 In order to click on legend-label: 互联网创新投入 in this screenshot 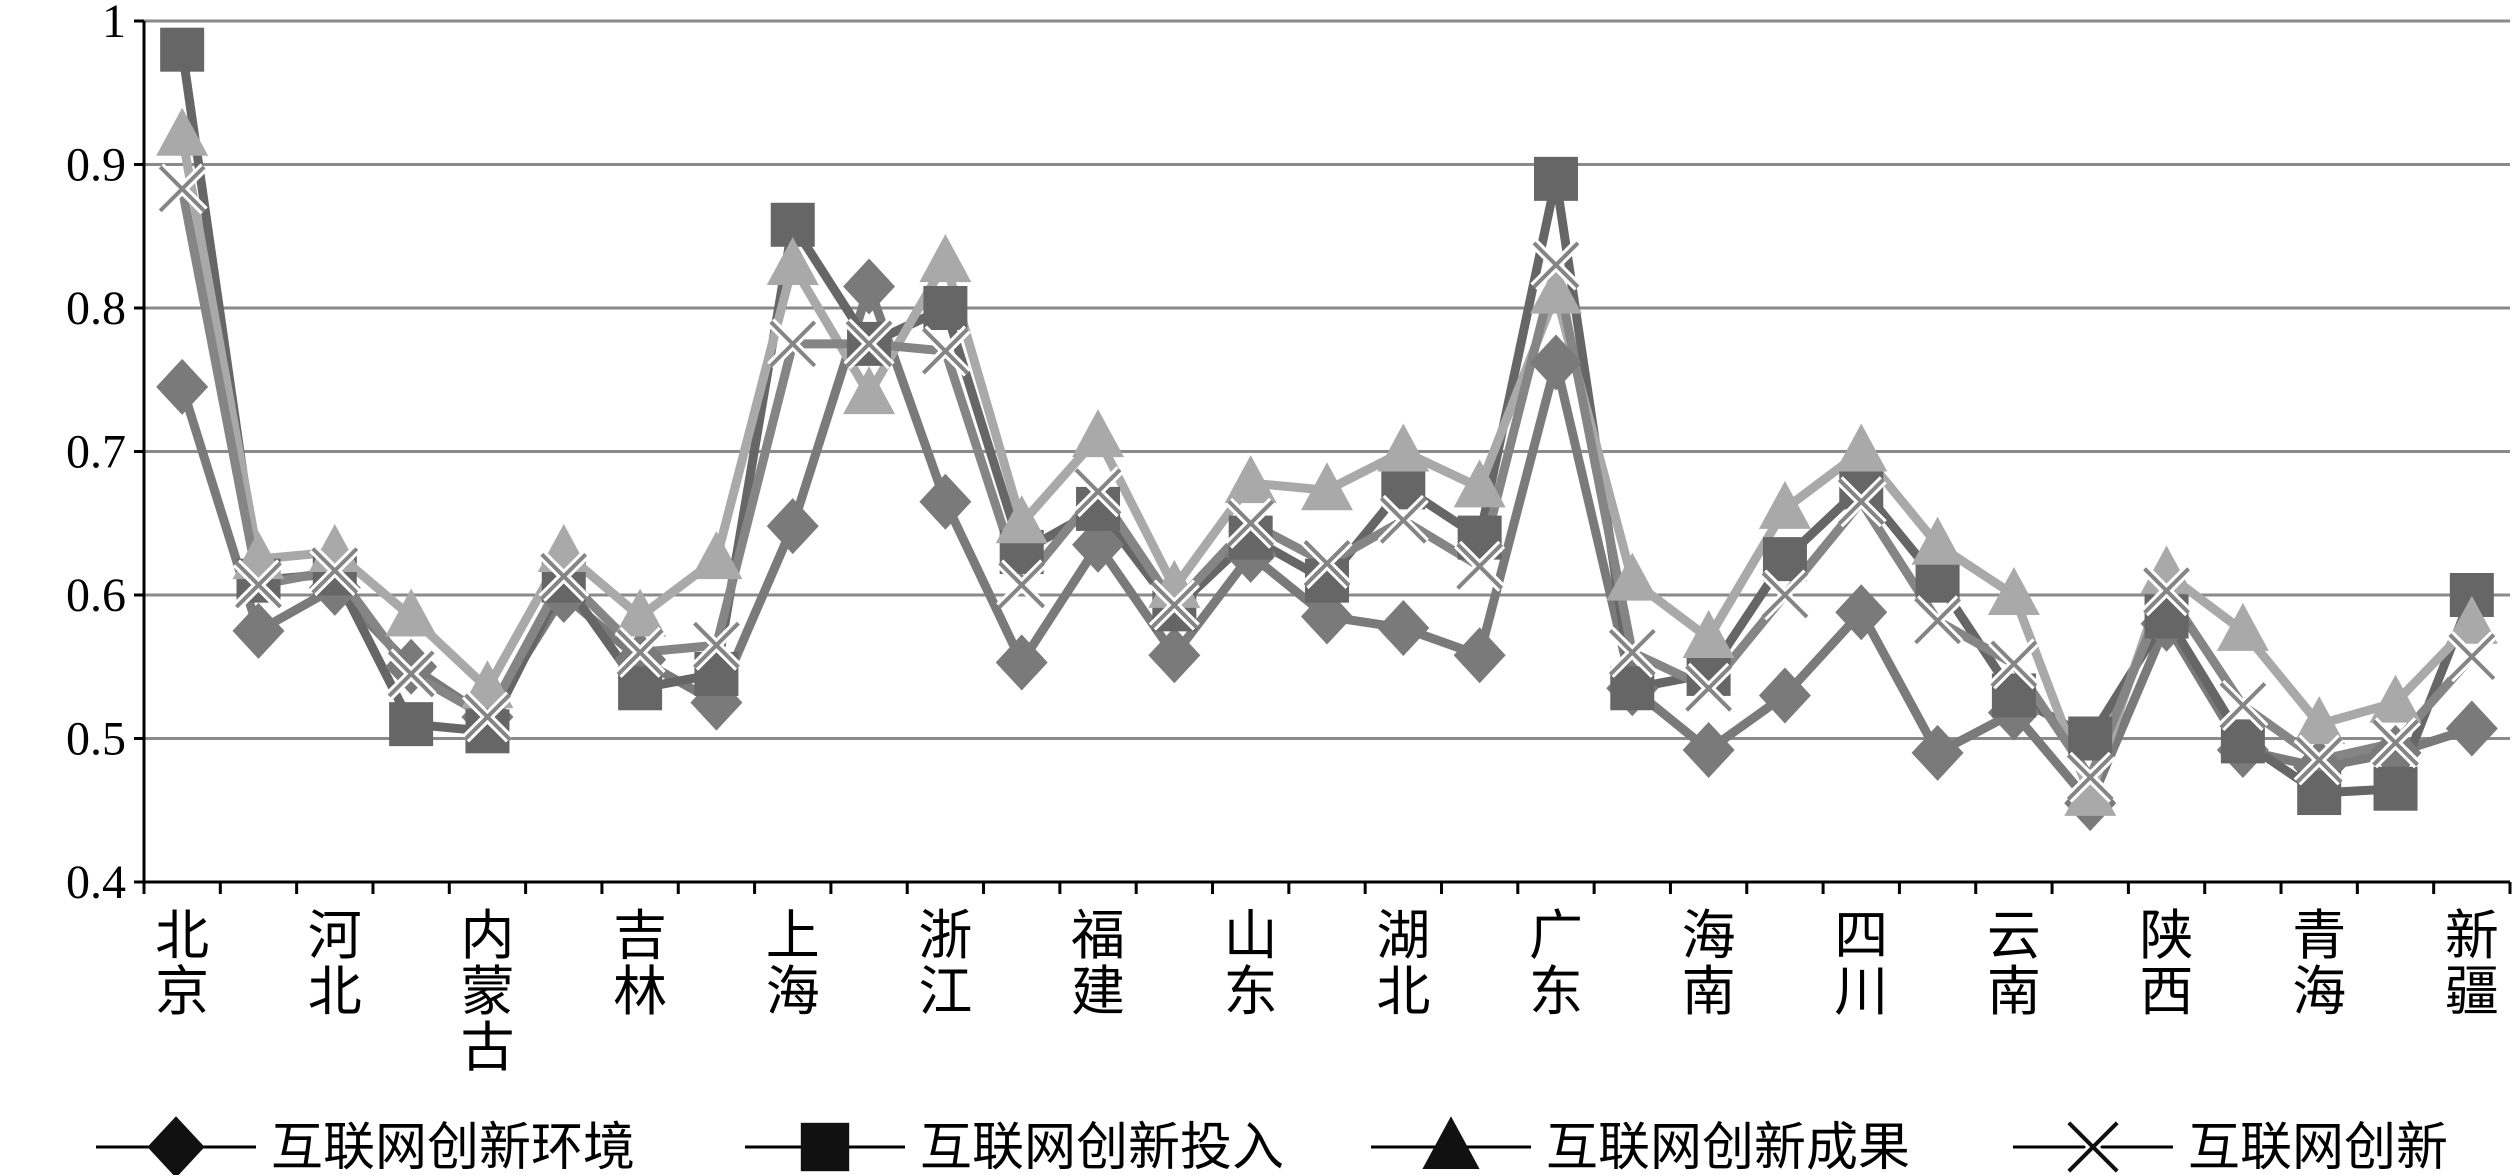, I will do `click(1102, 1147)`.